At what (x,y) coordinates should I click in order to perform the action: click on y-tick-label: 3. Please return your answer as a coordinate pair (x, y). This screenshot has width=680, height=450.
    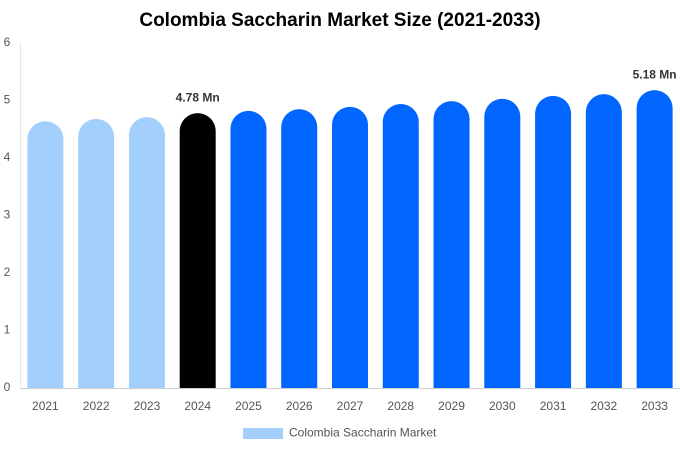
    Looking at the image, I should click on (7, 215).